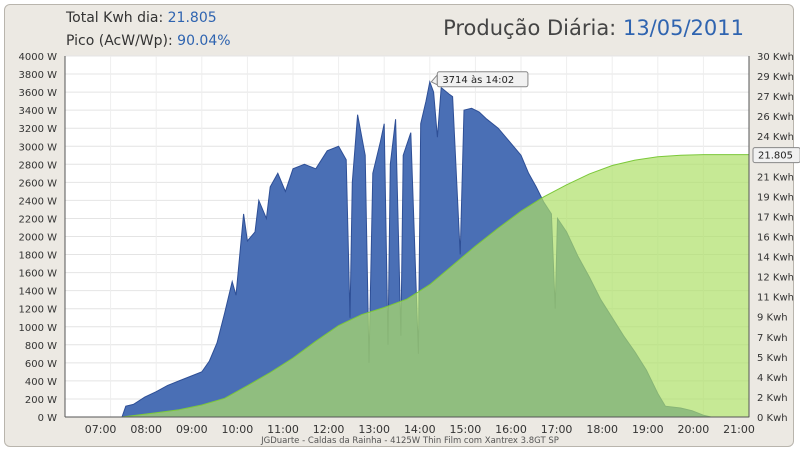  What do you see at coordinates (204, 41) in the screenshot?
I see `peak-value: 90.04%` at bounding box center [204, 41].